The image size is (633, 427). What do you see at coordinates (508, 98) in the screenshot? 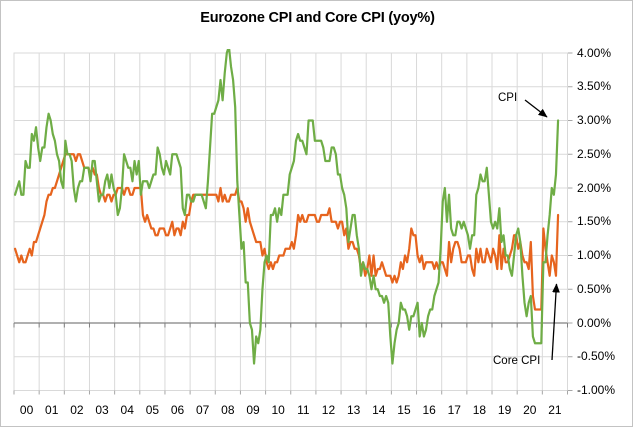
I see `cpi-annotation-label: CPI` at bounding box center [508, 98].